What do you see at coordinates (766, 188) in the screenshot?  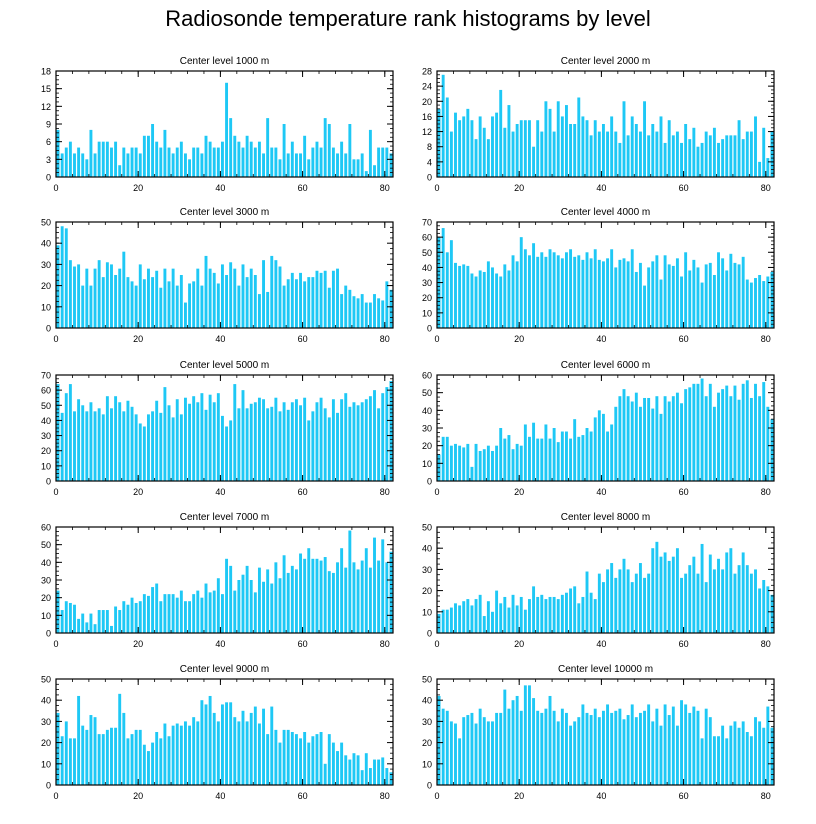 I see `x-tick-label: 80` at bounding box center [766, 188].